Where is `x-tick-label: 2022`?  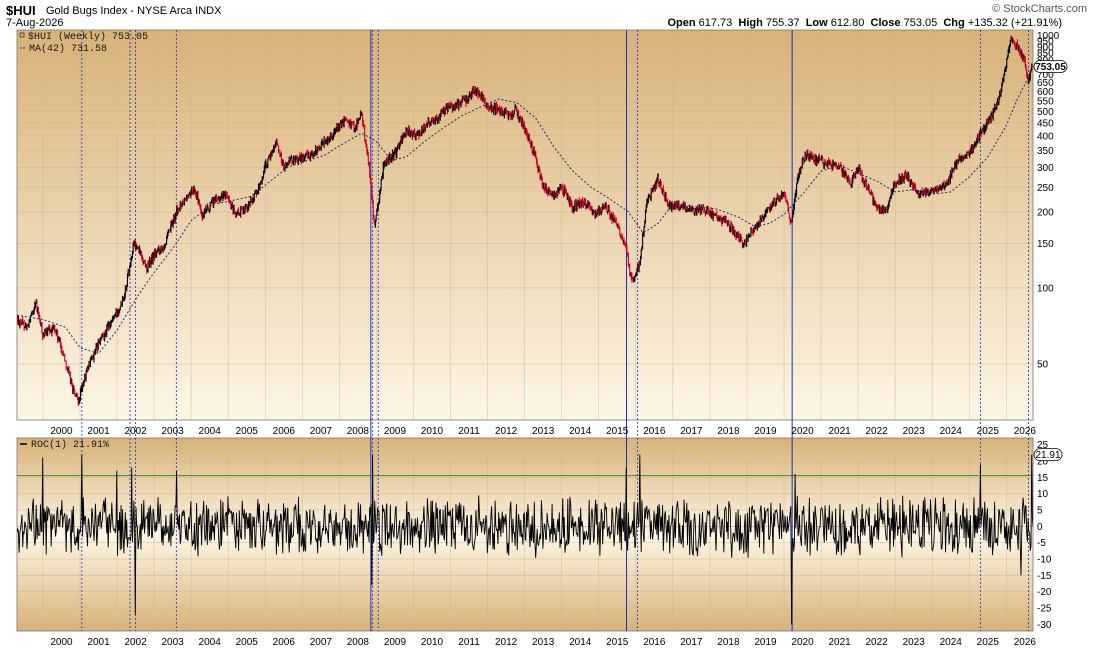
x-tick-label: 2022 is located at coordinates (877, 431).